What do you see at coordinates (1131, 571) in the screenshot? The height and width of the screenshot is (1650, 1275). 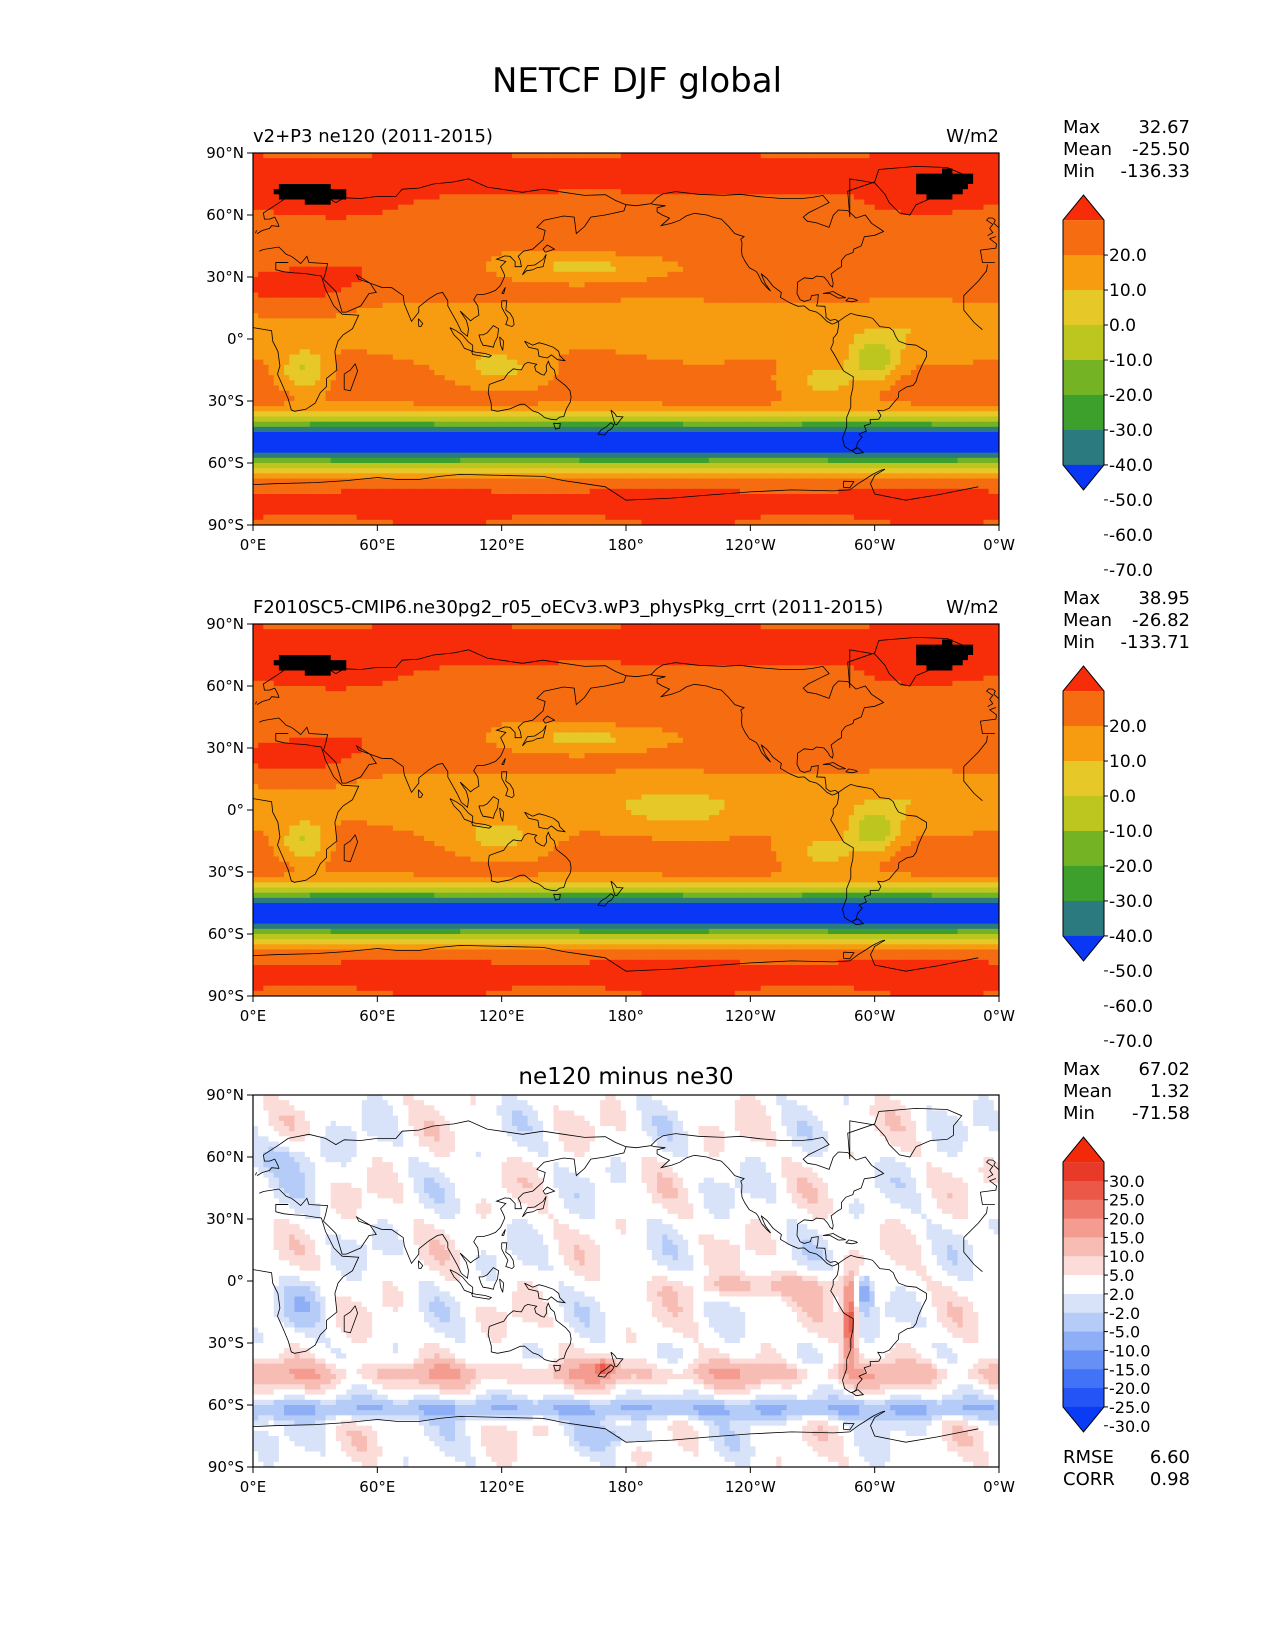 I see `colorbar-tick-label: -70.0` at bounding box center [1131, 571].